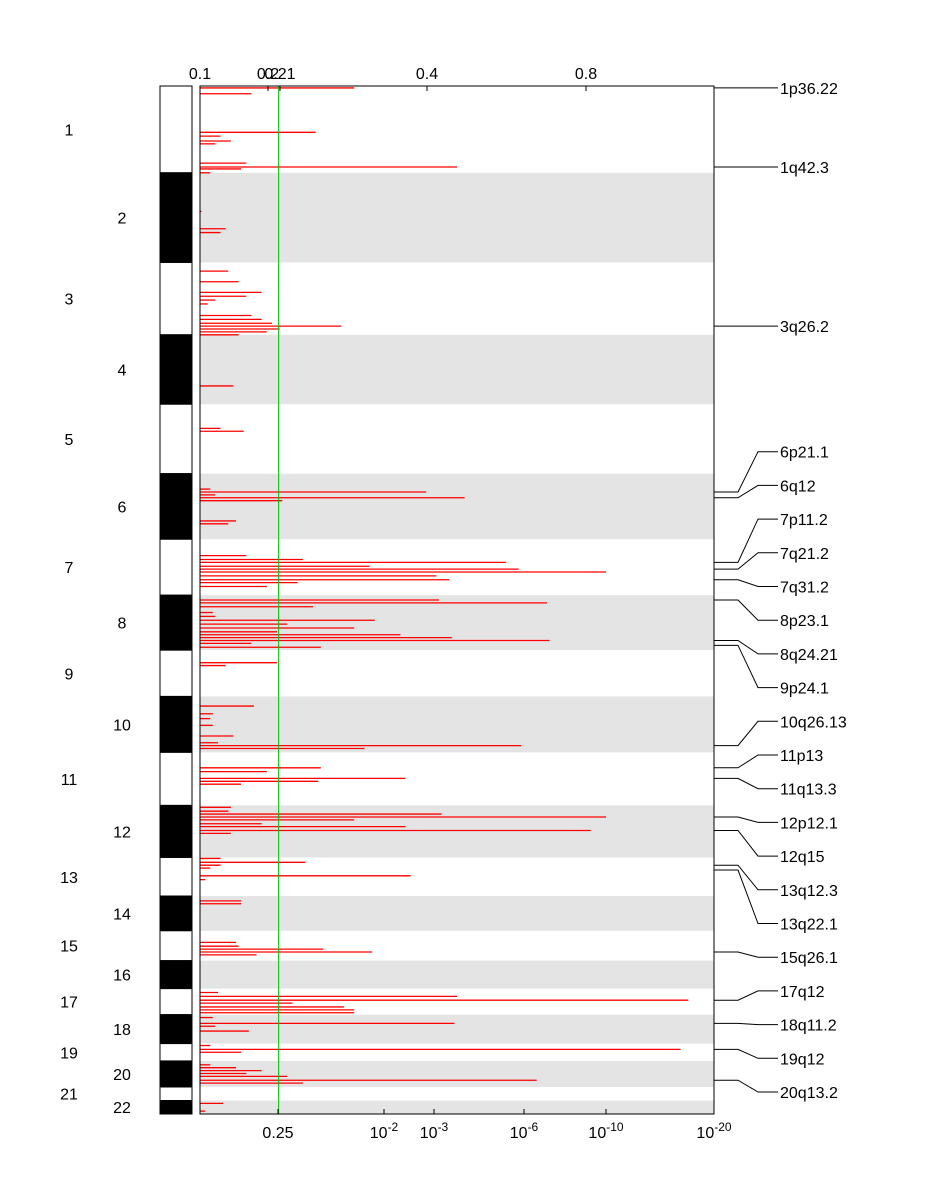  What do you see at coordinates (804, 588) in the screenshot?
I see `cytoband-label: 7q31.2` at bounding box center [804, 588].